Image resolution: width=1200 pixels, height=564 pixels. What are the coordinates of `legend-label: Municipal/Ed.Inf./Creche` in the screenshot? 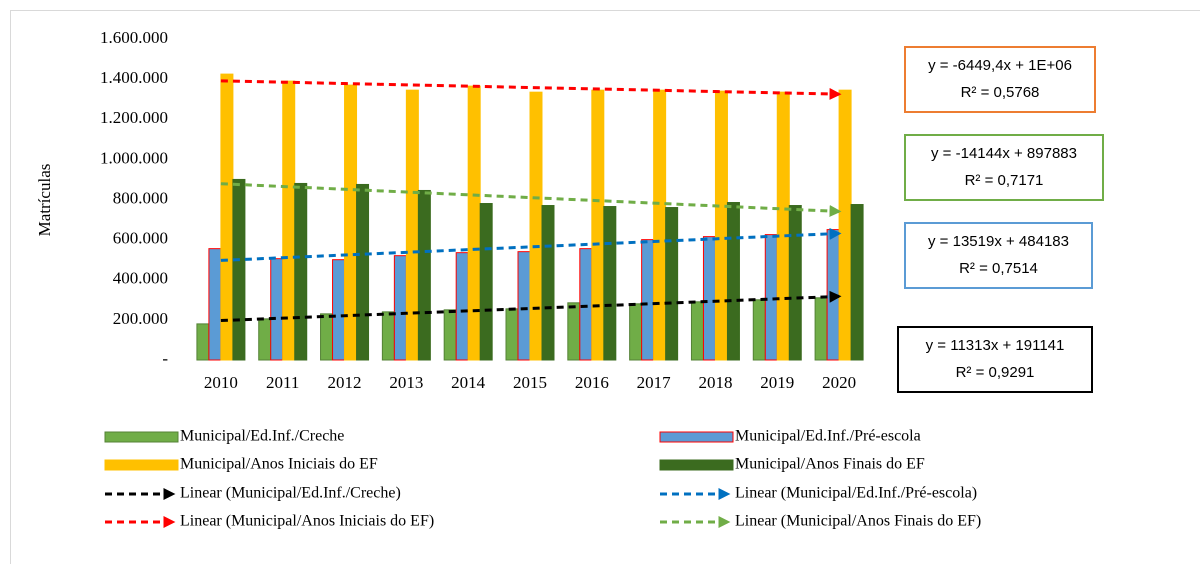 It's located at (262, 436).